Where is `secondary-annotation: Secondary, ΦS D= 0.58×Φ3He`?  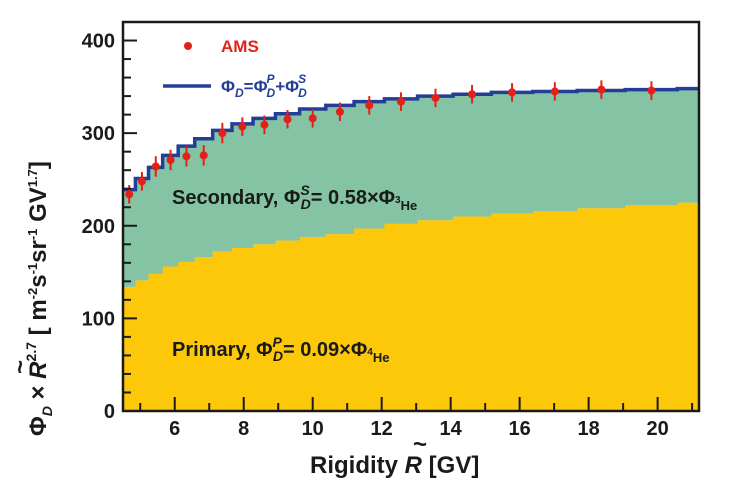
secondary-annotation: Secondary, ΦS D= 0.58×Φ3He is located at coordinates (294, 197).